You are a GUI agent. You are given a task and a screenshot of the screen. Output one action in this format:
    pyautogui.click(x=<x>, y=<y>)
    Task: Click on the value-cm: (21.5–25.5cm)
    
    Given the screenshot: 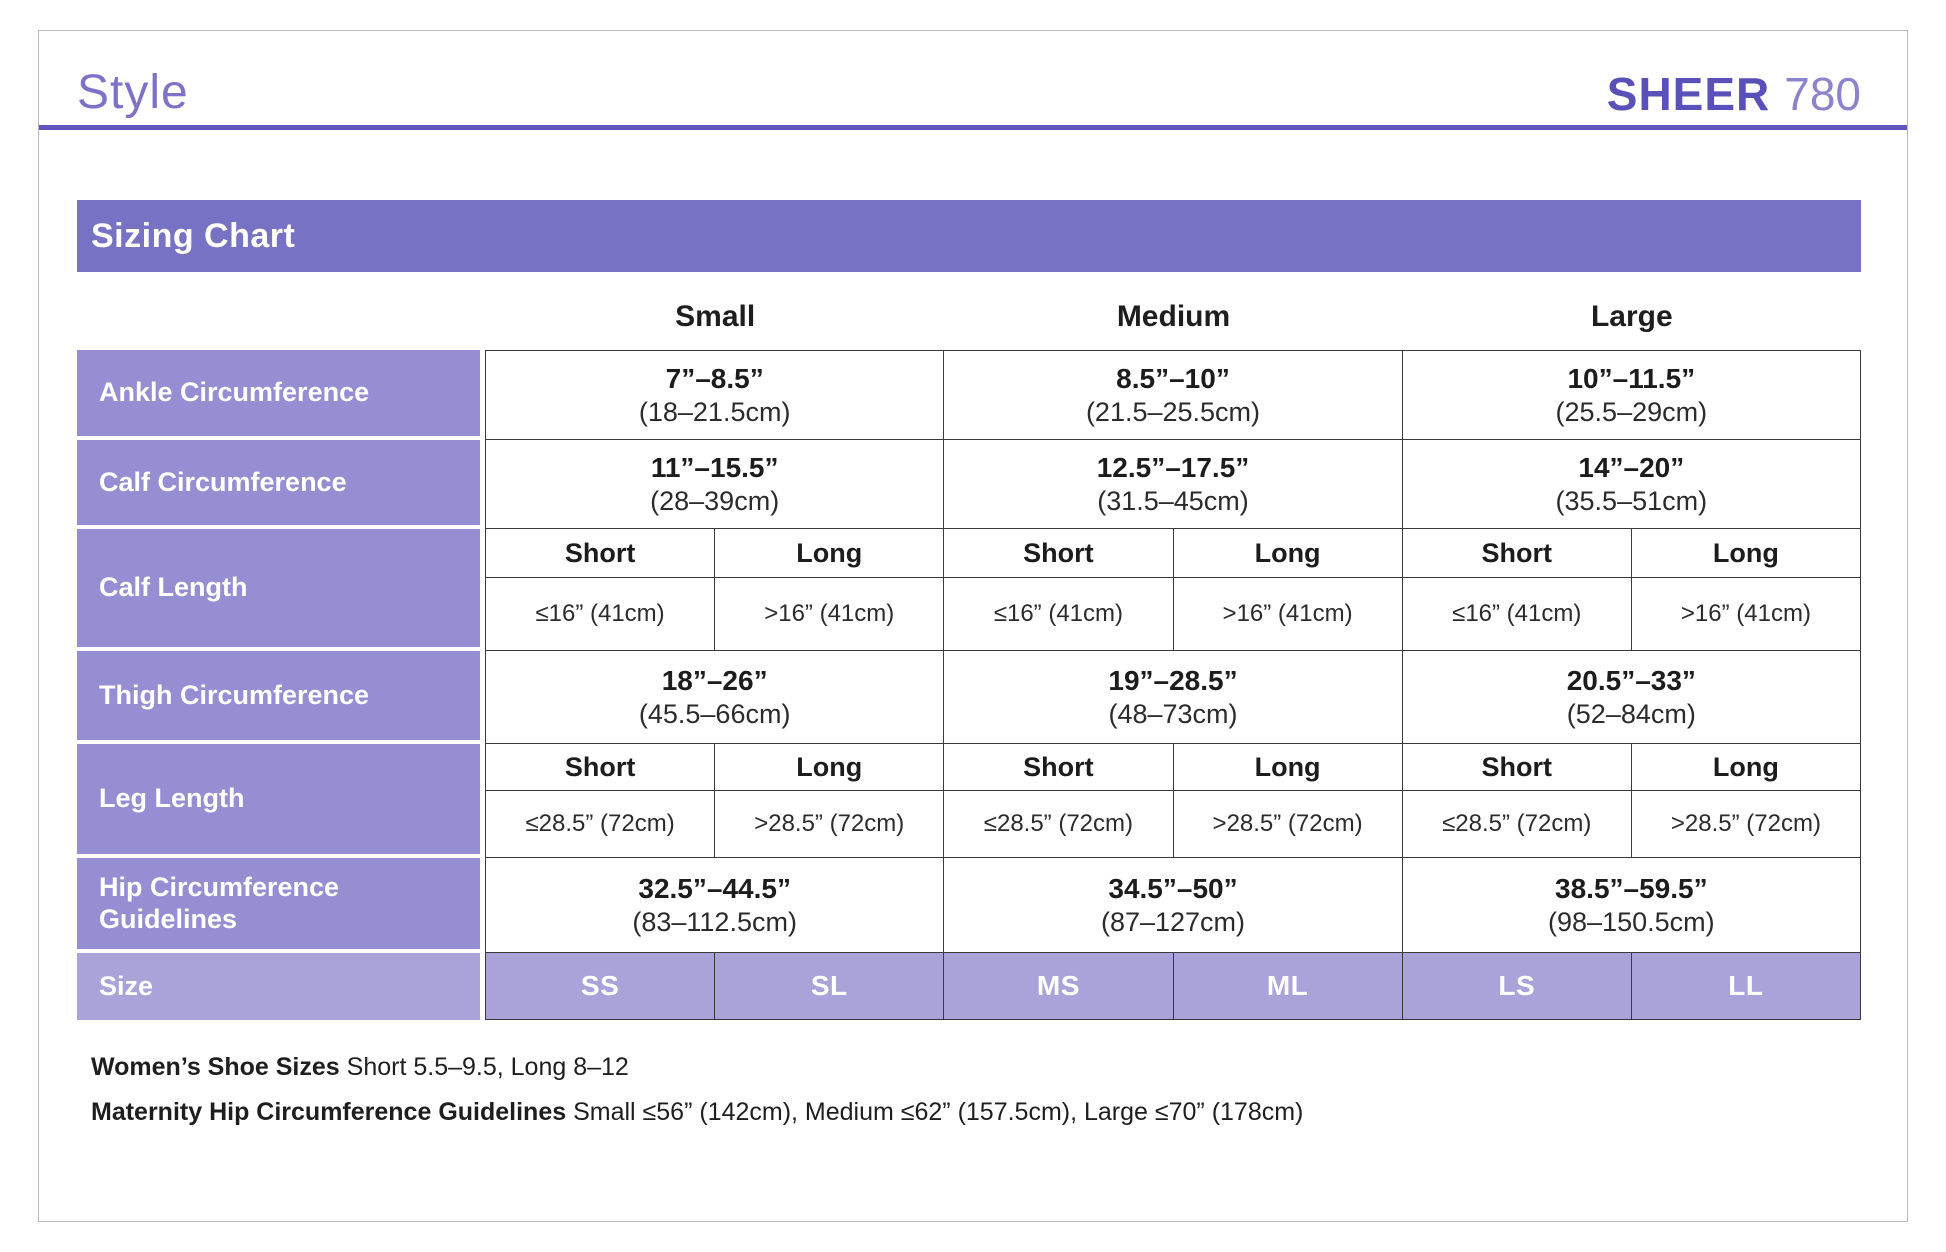 What is the action you would take?
    pyautogui.click(x=1173, y=411)
    